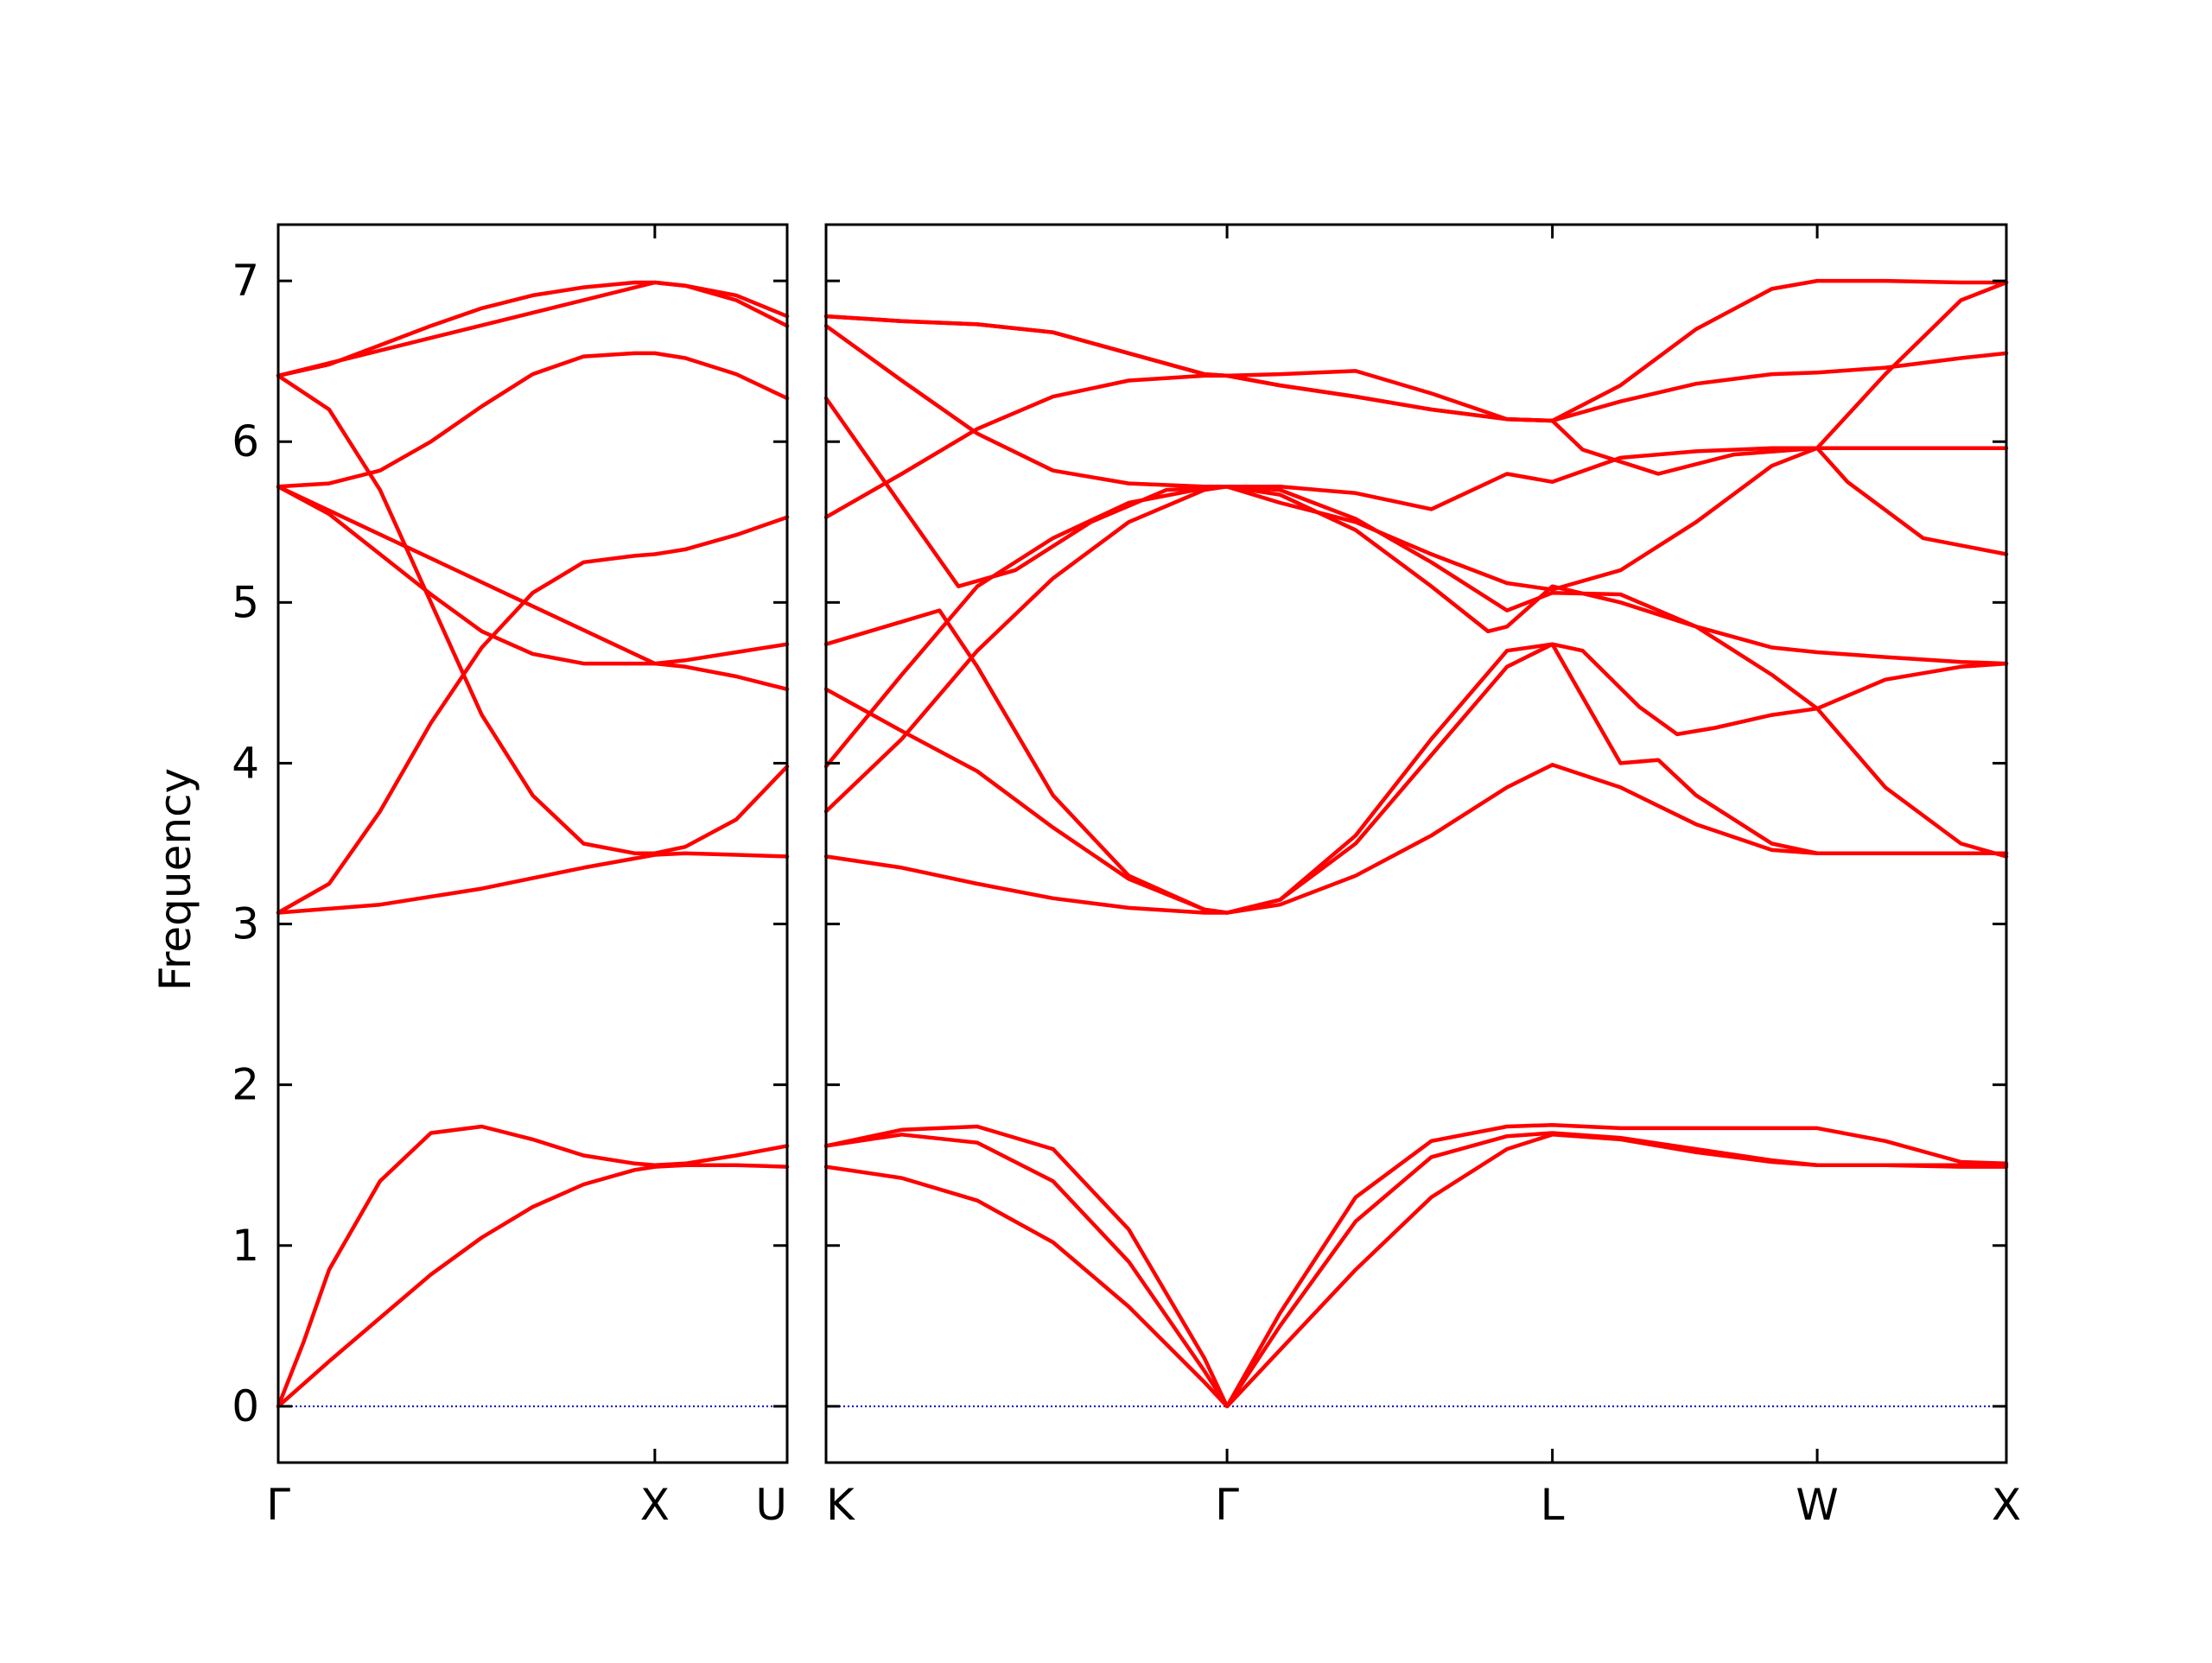 This screenshot has width=2212, height=1663. I want to click on x-tick-label-K: K, so click(840, 1505).